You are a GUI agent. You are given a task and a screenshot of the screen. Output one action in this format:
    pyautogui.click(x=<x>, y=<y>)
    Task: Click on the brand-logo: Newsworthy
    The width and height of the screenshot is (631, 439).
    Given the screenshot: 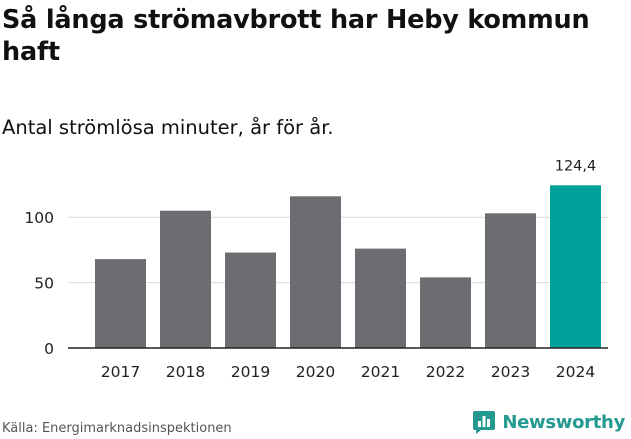 What is the action you would take?
    pyautogui.click(x=548, y=422)
    